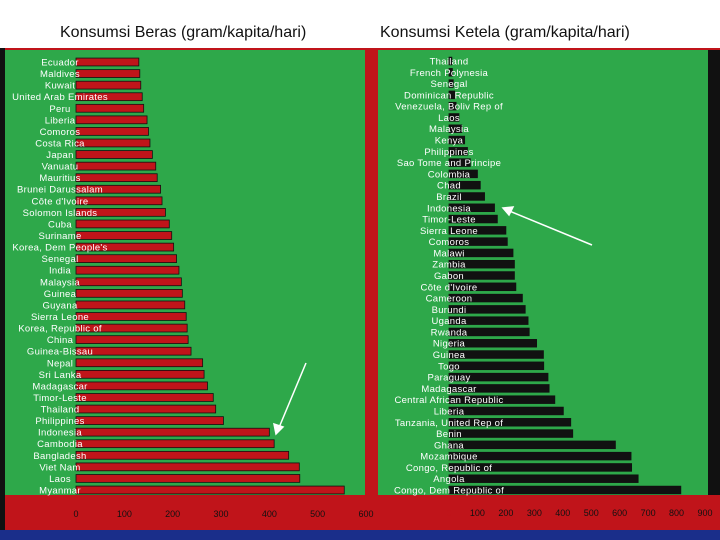  Describe the element at coordinates (477, 513) in the screenshot. I see `ketela-x-tick-1: 100` at that location.